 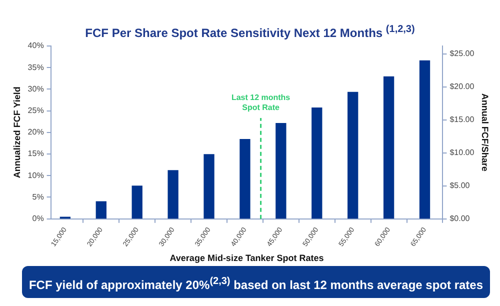 What do you see at coordinates (485, 132) in the screenshot?
I see `y2-axis-title: Annual FCF/Share` at bounding box center [485, 132].